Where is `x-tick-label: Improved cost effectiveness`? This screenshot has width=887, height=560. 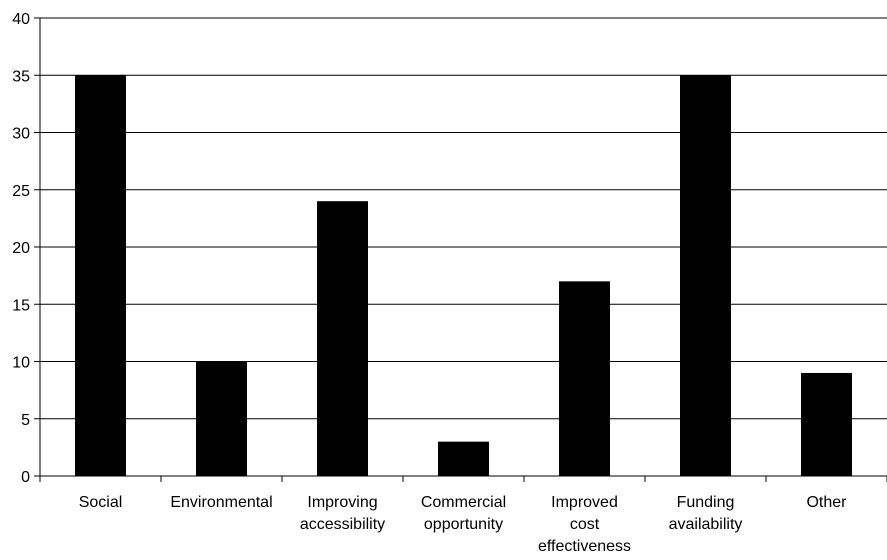
x-tick-label: Improved cost effectiveness is located at coordinates (584, 524).